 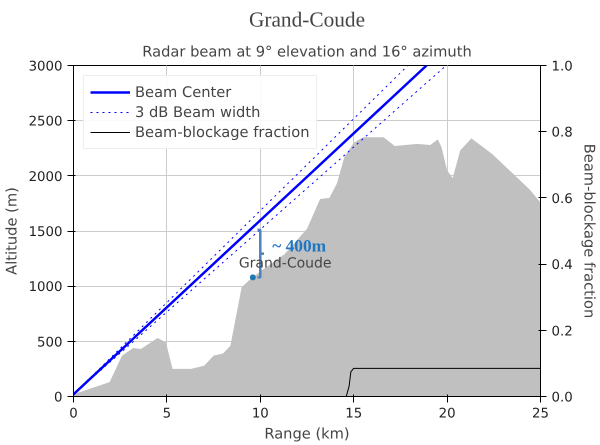 I want to click on x-tick-label: 10, so click(x=260, y=414).